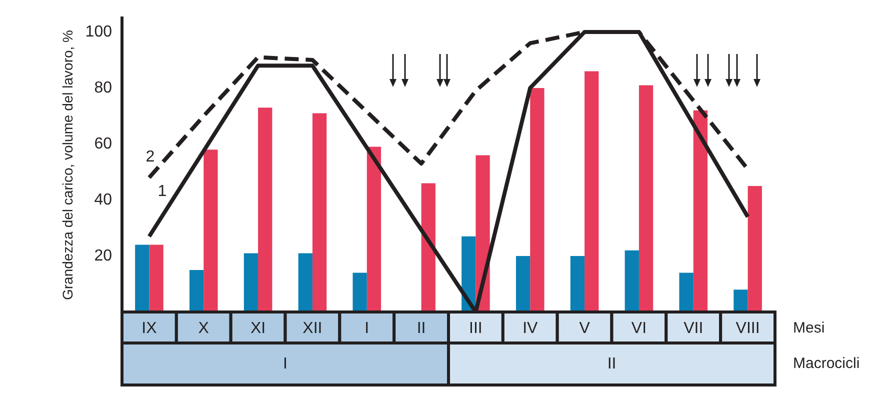 Image resolution: width=890 pixels, height=412 pixels. Describe the element at coordinates (150, 157) in the screenshot. I see `series-label: 2` at that location.